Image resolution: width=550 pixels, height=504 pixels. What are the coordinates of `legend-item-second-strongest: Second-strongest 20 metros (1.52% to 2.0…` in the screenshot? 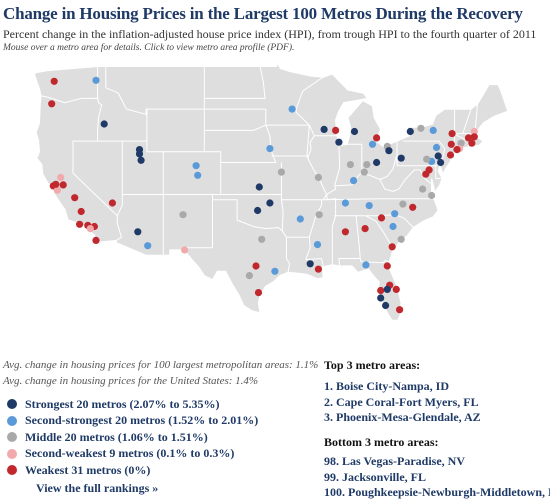 It's located at (130, 421).